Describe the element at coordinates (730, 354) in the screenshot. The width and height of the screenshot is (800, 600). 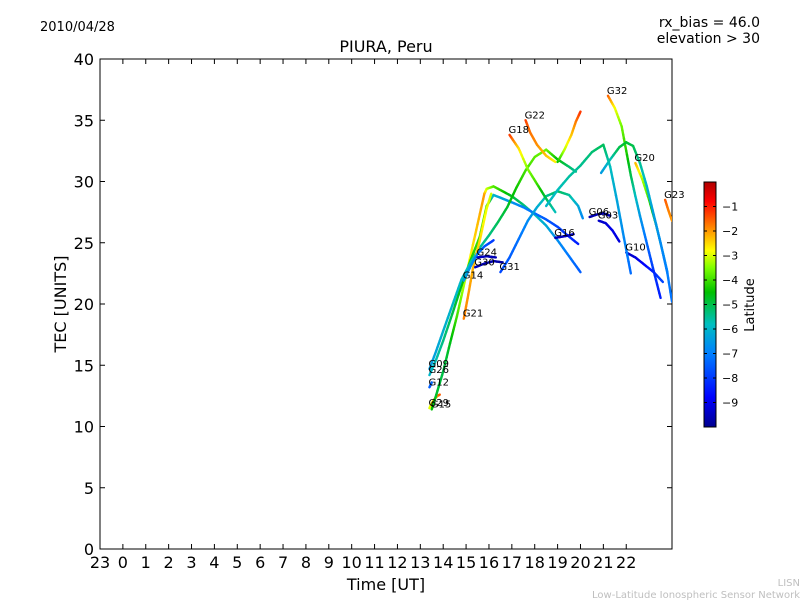
I see `colorbar-tick-label: −7` at that location.